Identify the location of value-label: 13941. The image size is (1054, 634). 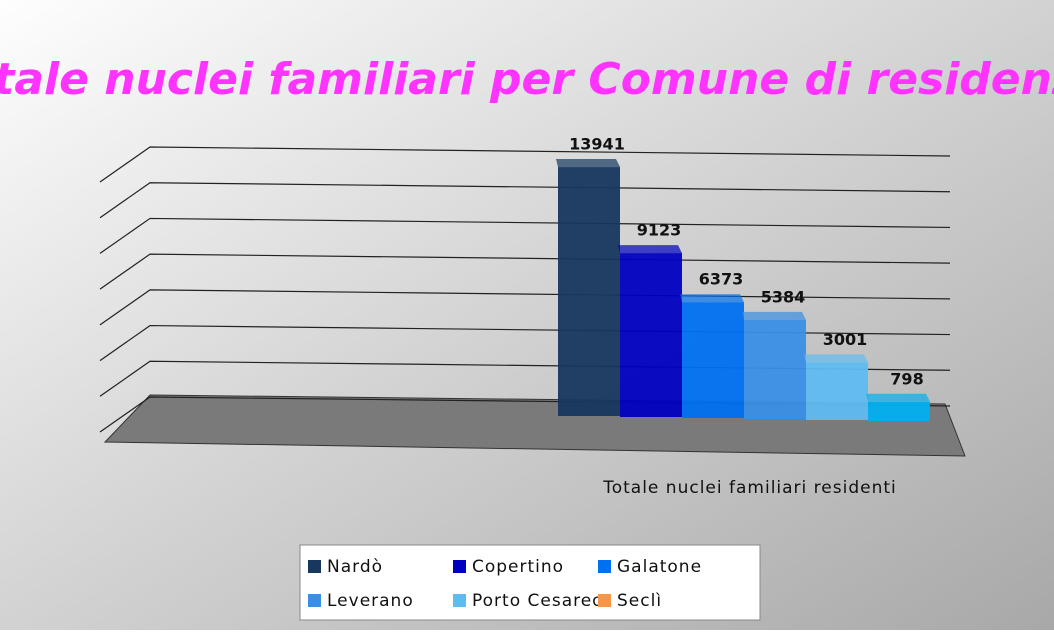
(597, 144).